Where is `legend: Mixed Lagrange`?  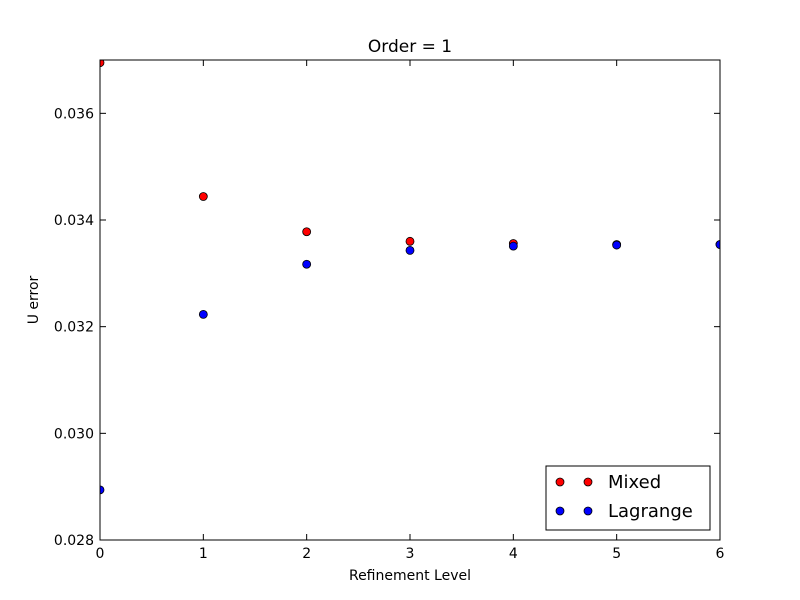 legend: Mixed Lagrange is located at coordinates (628, 498).